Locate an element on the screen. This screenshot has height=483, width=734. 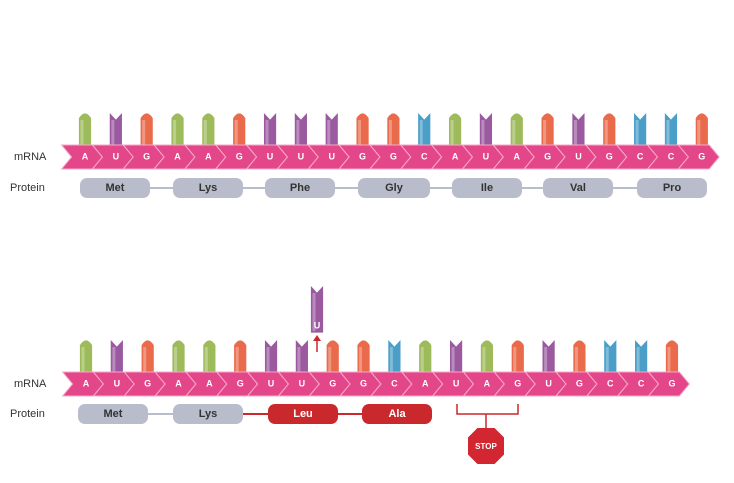
stop-sign is located at coordinates (486, 446).